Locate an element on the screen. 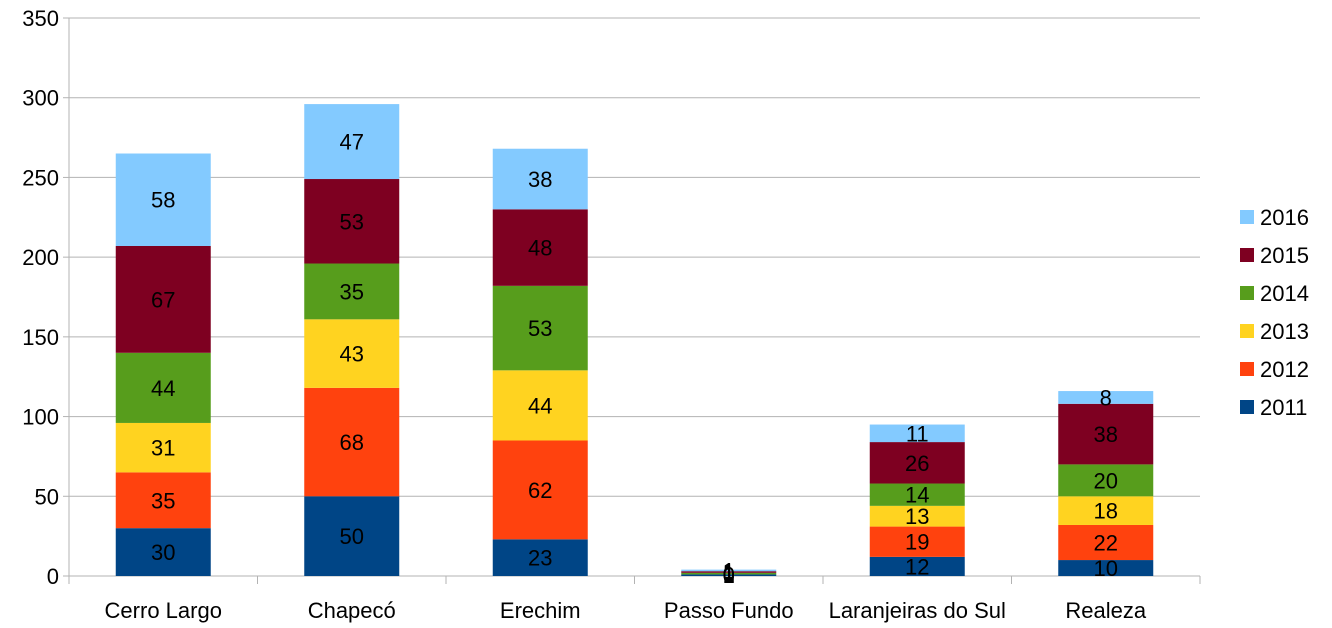  data-label: 11 is located at coordinates (917, 433).